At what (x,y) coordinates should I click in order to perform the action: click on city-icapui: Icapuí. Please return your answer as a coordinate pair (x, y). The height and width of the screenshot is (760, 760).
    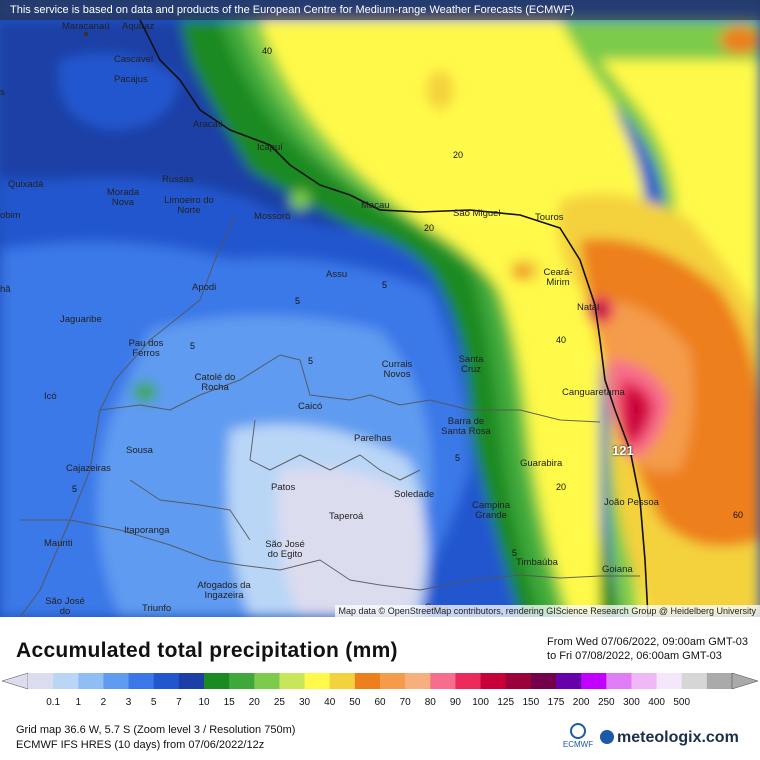
    Looking at the image, I should click on (270, 148).